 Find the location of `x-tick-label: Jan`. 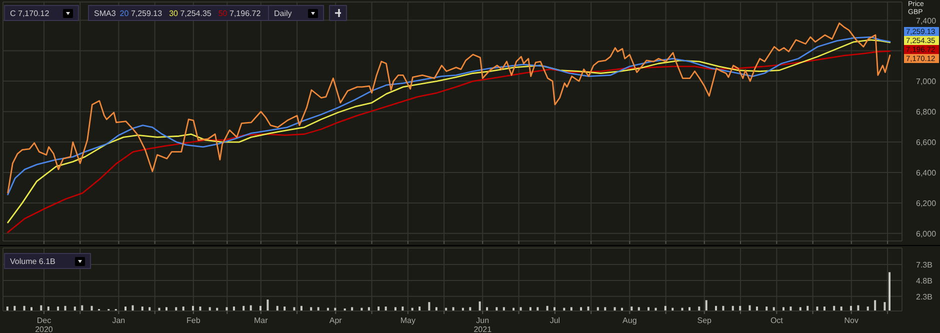

x-tick-label: Jan is located at coordinates (119, 320).